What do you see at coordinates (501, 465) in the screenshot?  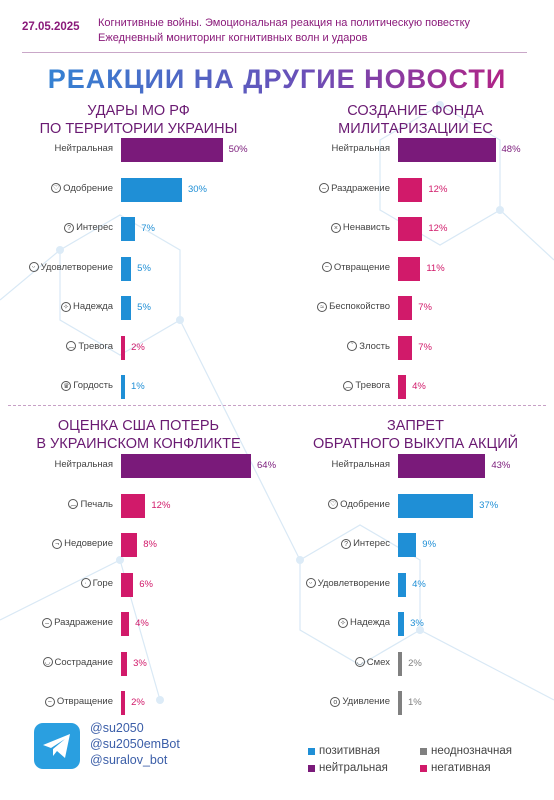 I see `value-label: 43%` at bounding box center [501, 465].